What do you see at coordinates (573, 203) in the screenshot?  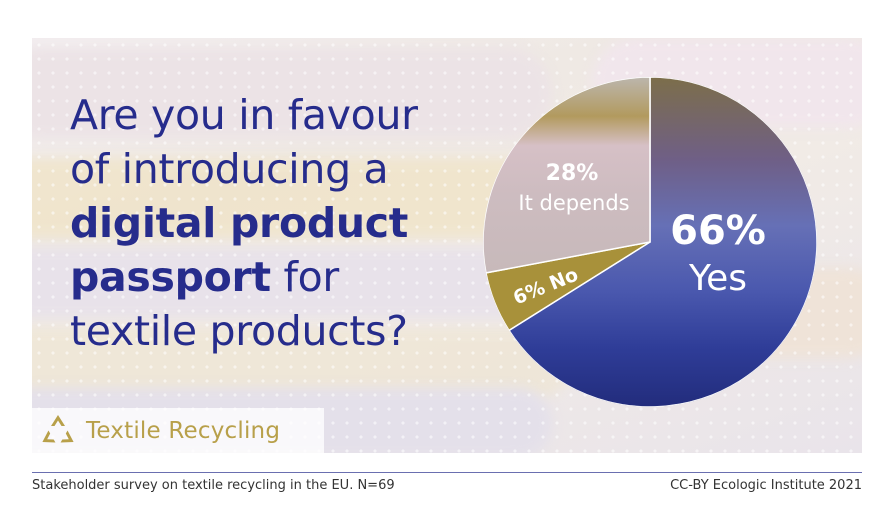 I see `pie-label-it-depends-name: It depends` at bounding box center [573, 203].